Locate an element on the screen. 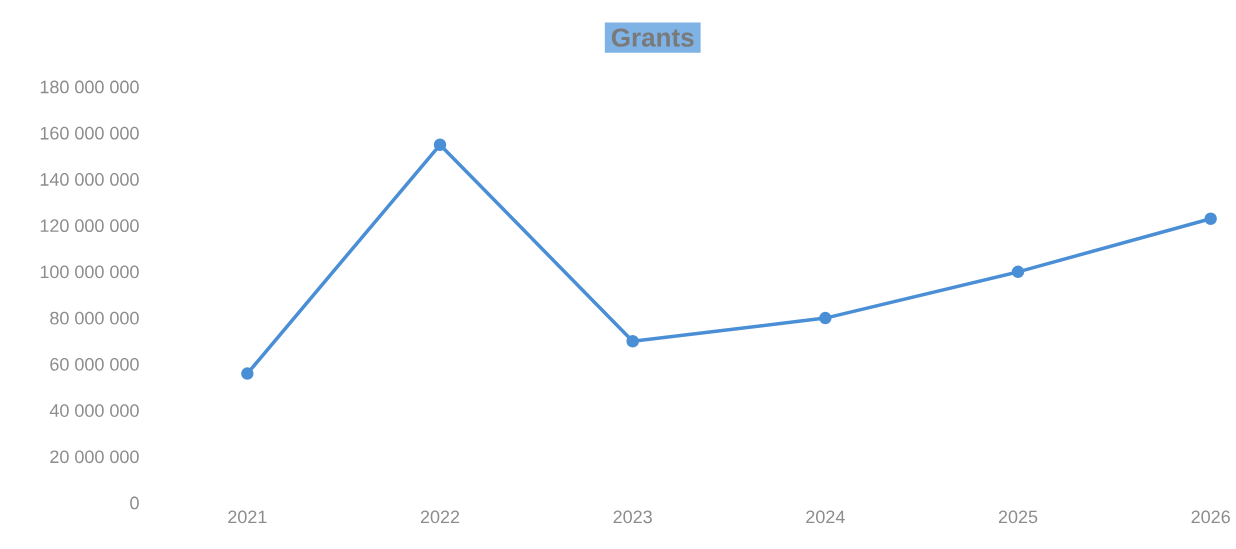  y-tick-label: 180 000 000 is located at coordinates (89, 87).